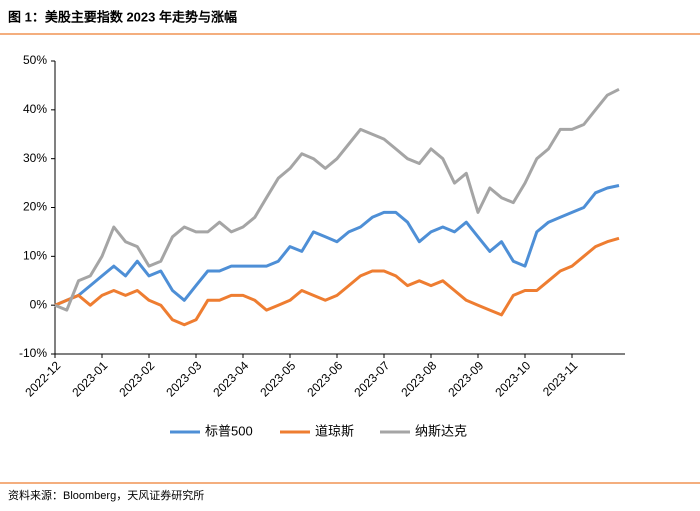 Image resolution: width=700 pixels, height=511 pixels. What do you see at coordinates (418, 378) in the screenshot?
I see `x-tick-label: 2023-08` at bounding box center [418, 378].